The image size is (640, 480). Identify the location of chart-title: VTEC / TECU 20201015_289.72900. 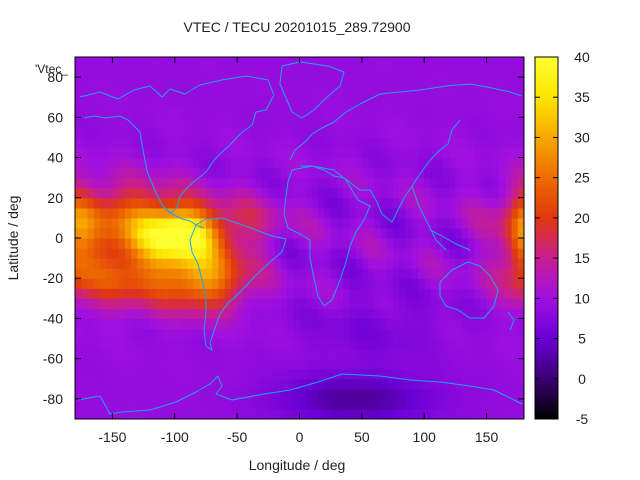
(296, 27).